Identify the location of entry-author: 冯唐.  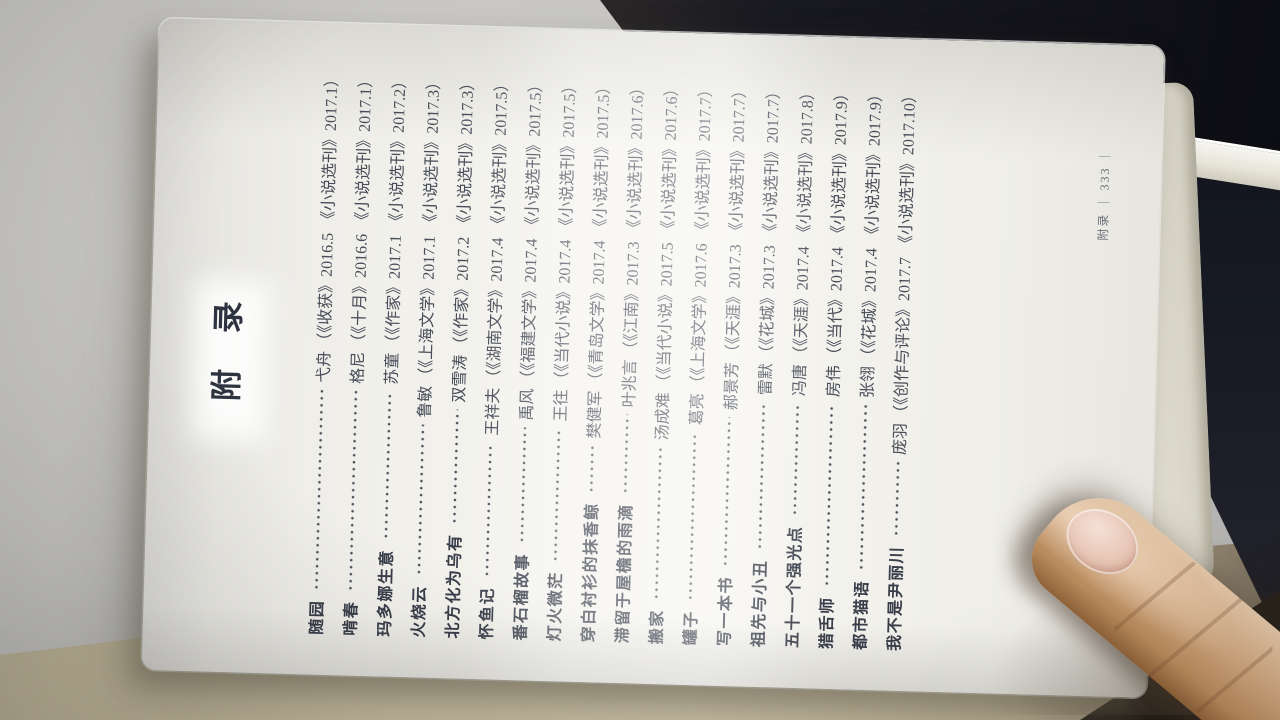
(799, 380).